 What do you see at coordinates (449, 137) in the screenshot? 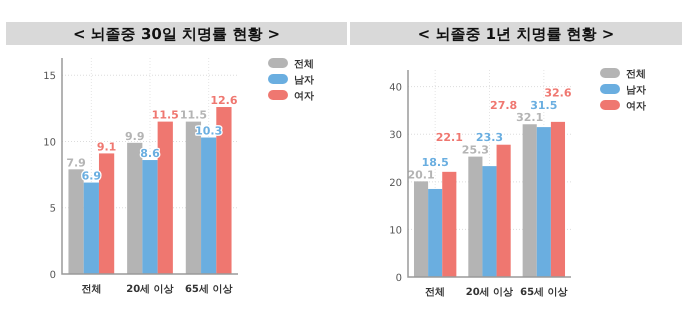
I see `data-label: 22.1` at bounding box center [449, 137].